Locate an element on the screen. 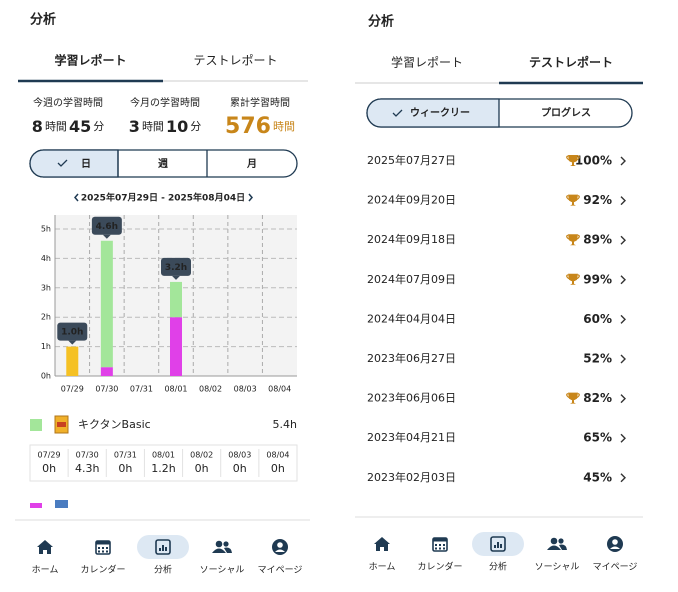  stat-number: 8 is located at coordinates (37, 126).